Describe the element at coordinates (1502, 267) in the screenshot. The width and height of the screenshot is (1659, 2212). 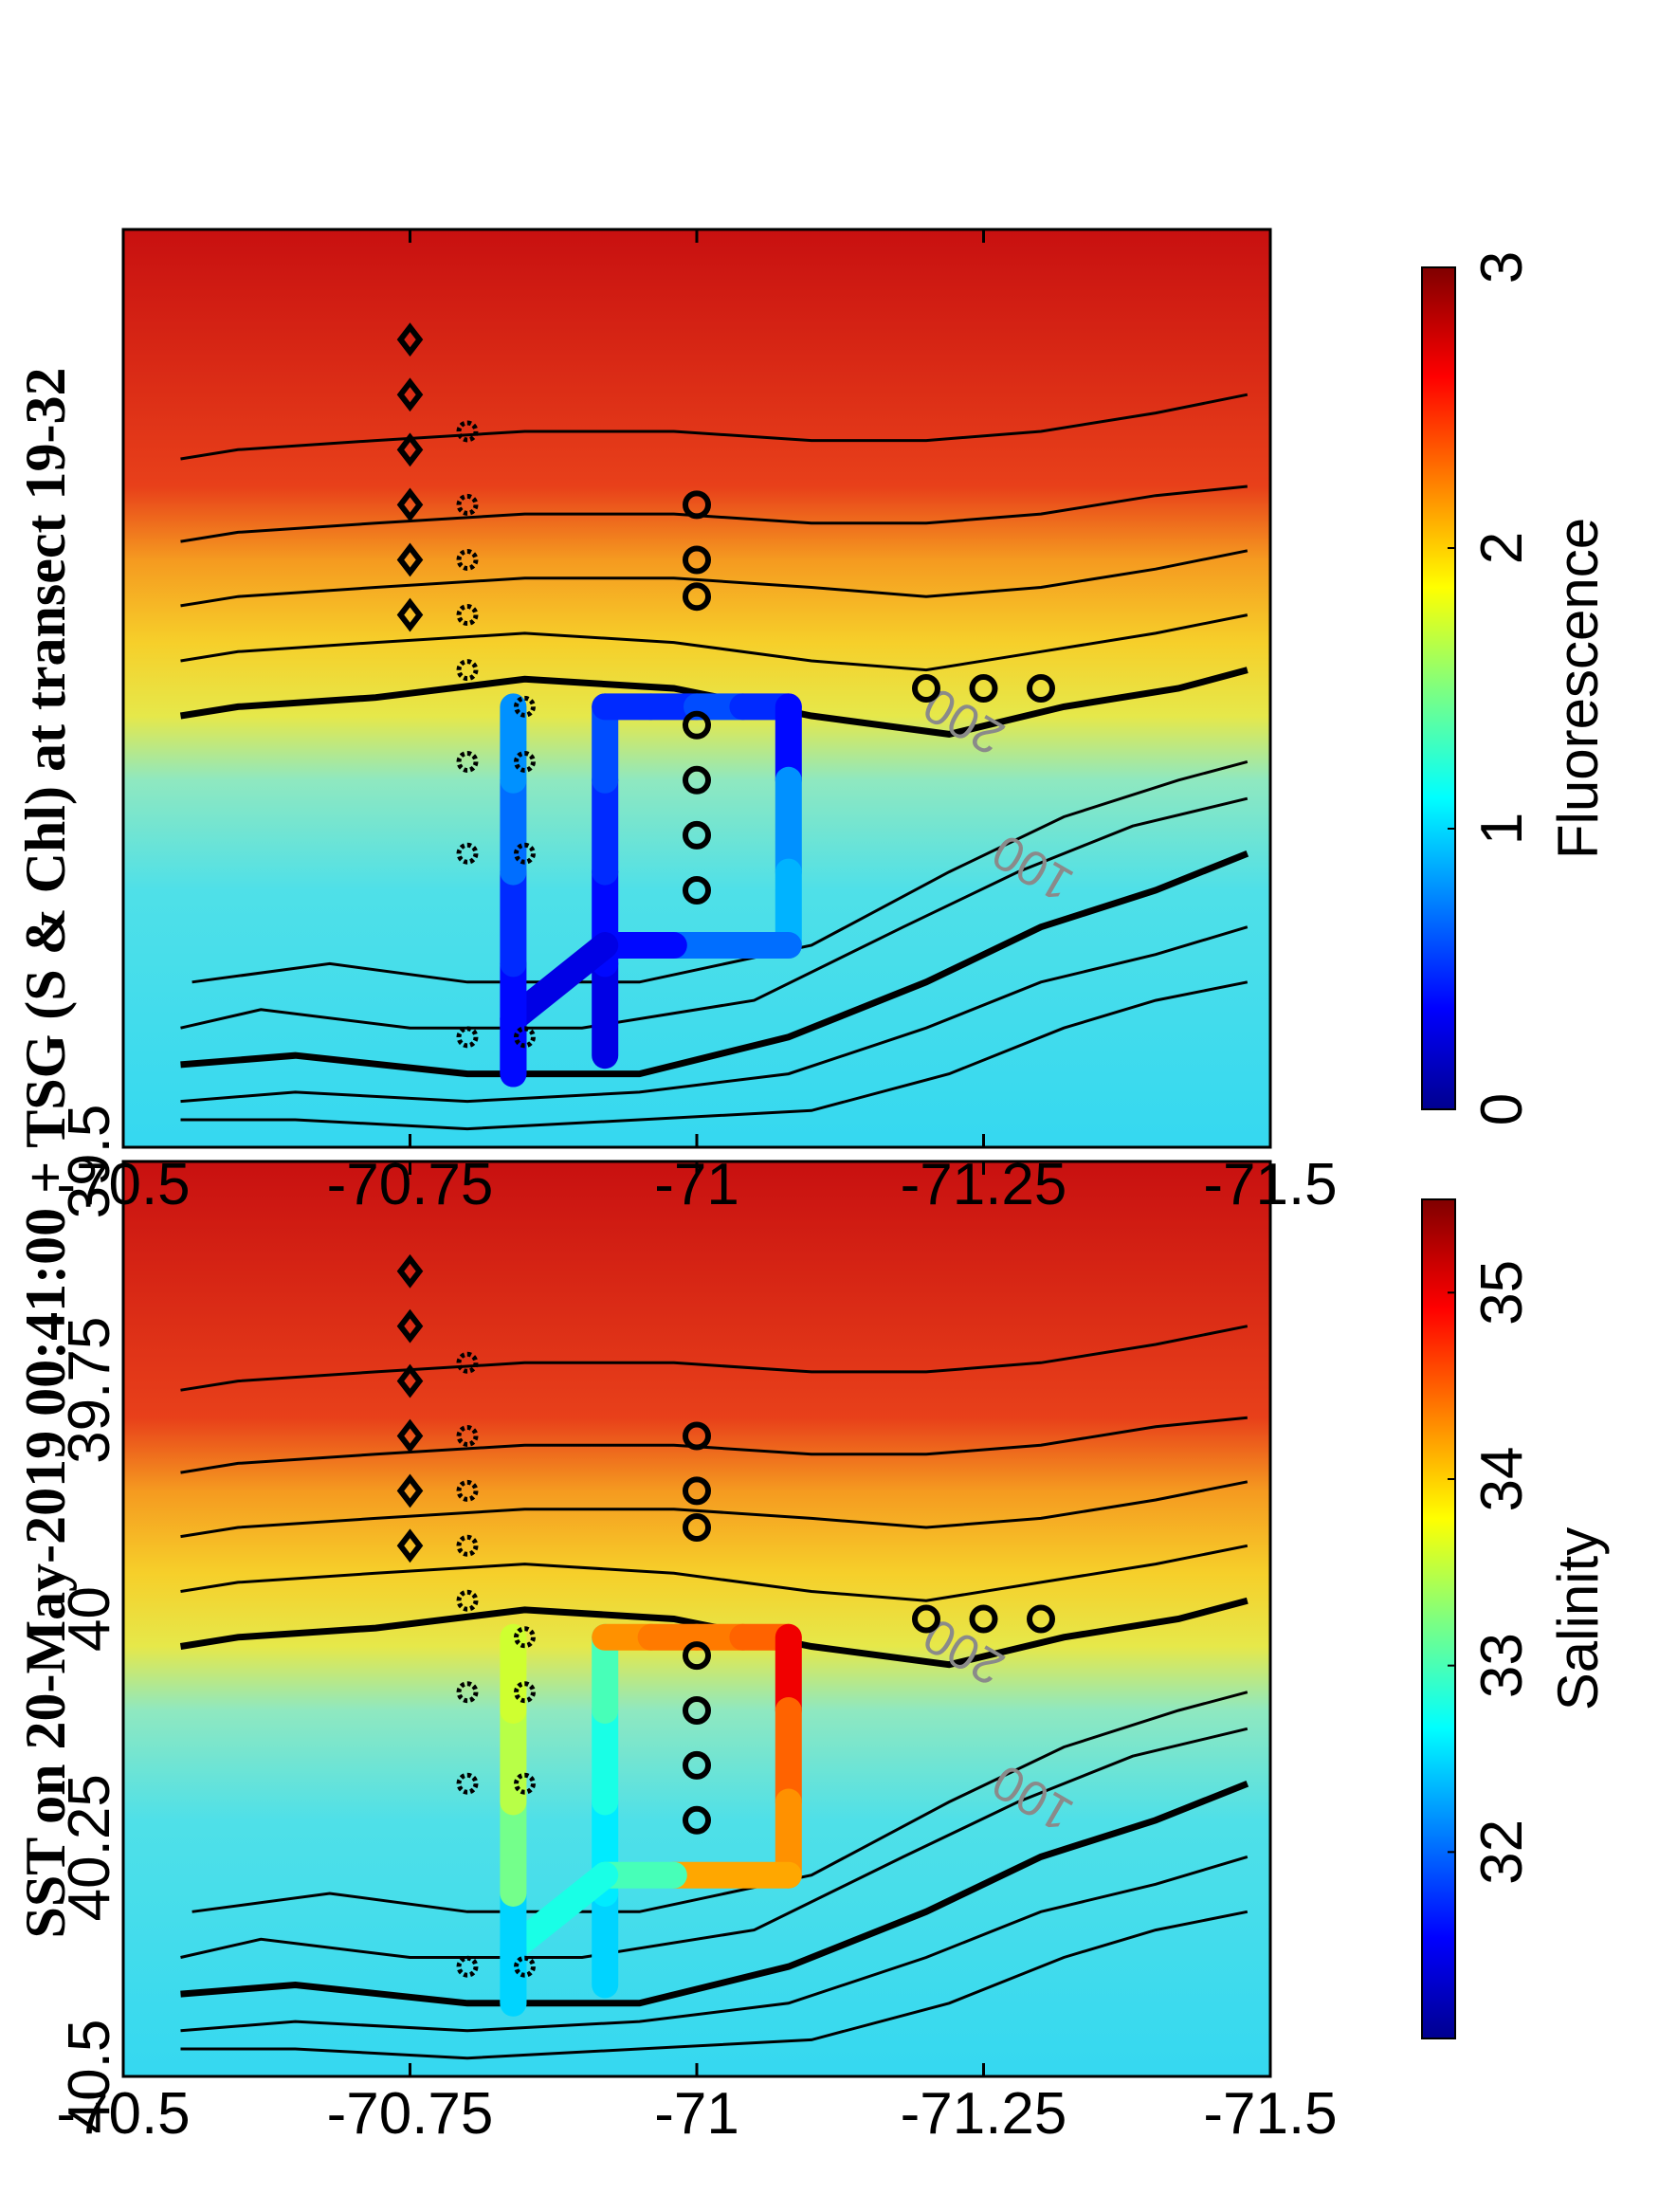
I see `colorbar-tick-label: 3` at that location.